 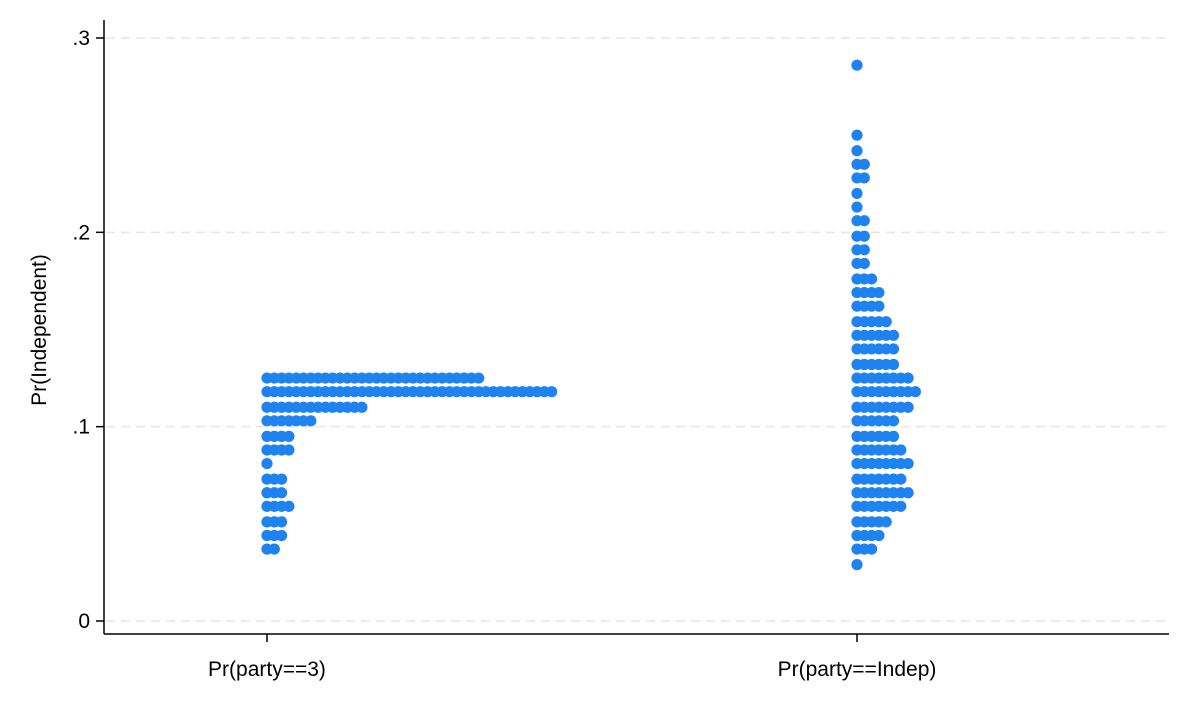 I want to click on y-tick-label: 0, so click(x=84, y=621).